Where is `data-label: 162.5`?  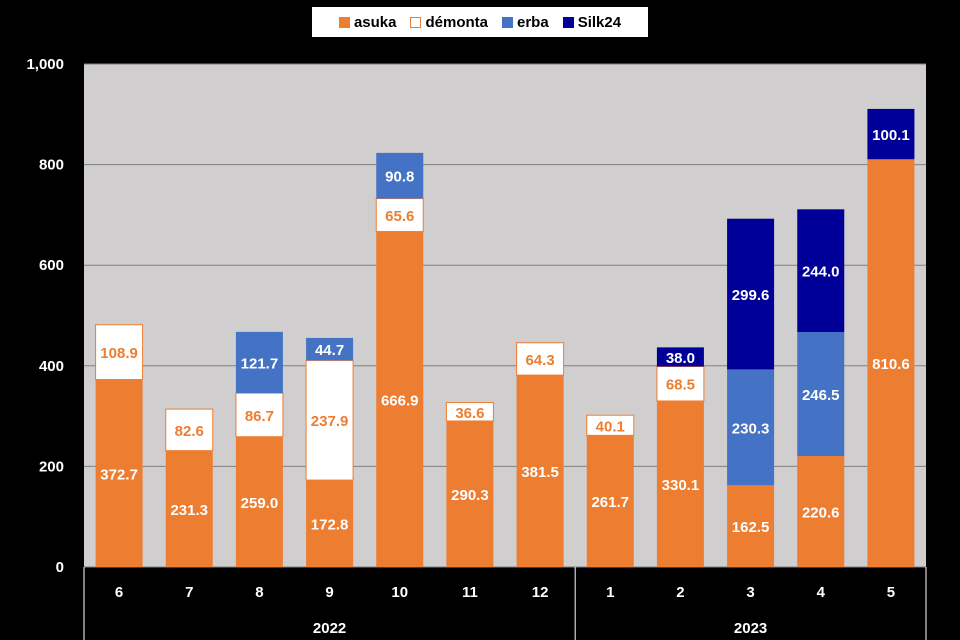
data-label: 162.5 is located at coordinates (751, 527).